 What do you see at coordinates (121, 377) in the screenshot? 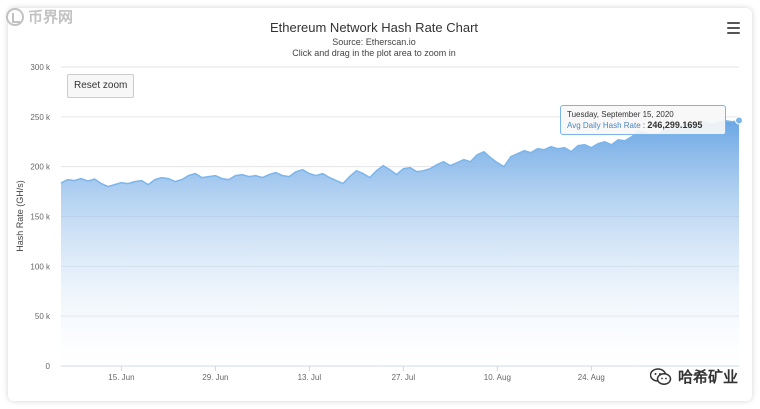
I see `x-tick-label: 15. Jun` at bounding box center [121, 377].